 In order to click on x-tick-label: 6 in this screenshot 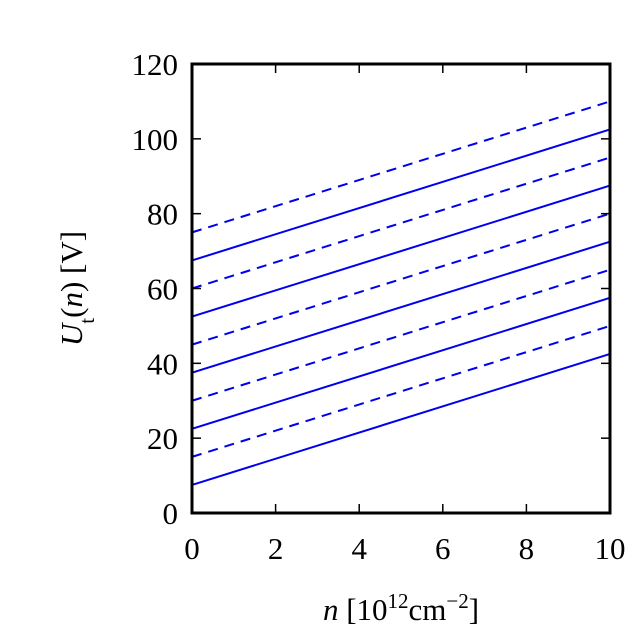, I will do `click(443, 548)`.